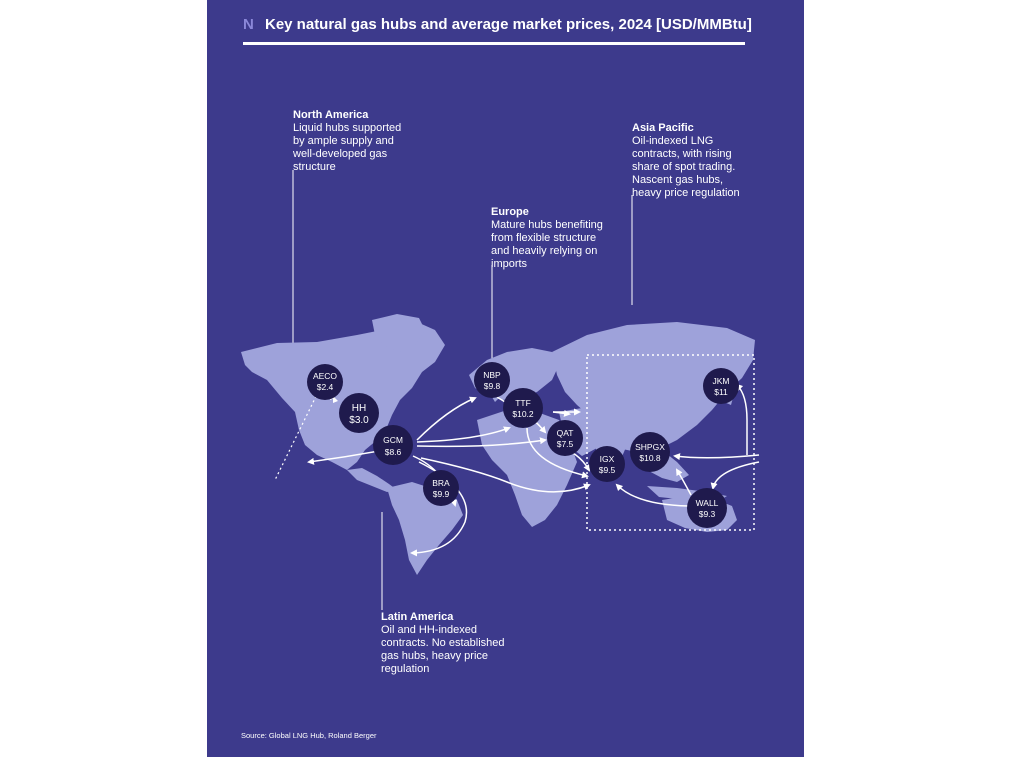  I want to click on europe-title: Europe, so click(510, 212).